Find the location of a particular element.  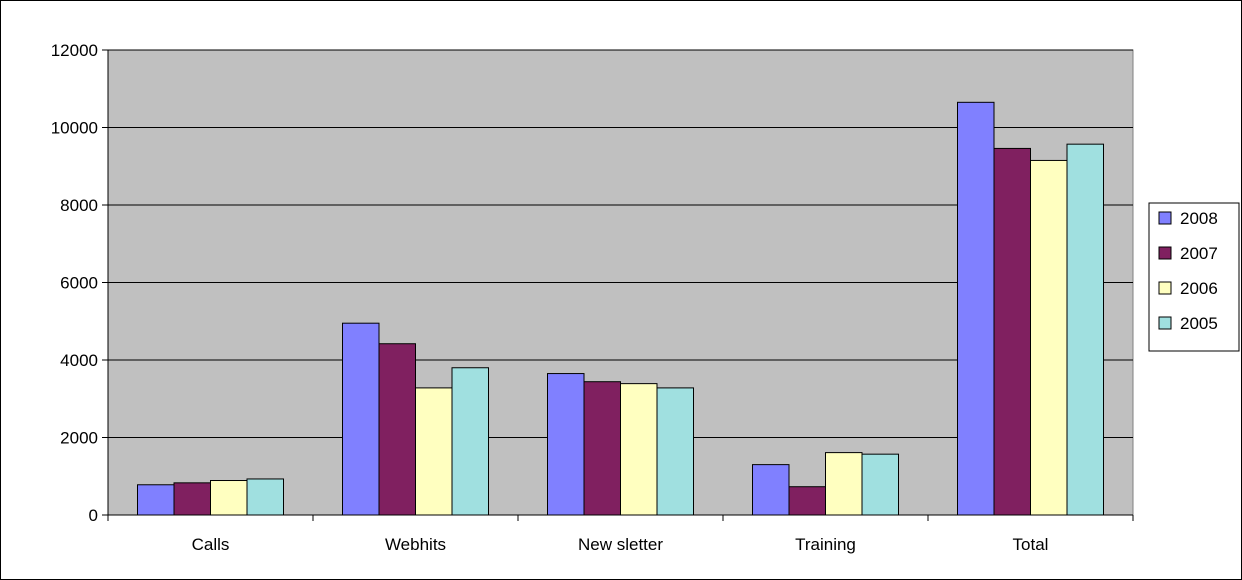

legend-swatch-2006 is located at coordinates (1165, 288).